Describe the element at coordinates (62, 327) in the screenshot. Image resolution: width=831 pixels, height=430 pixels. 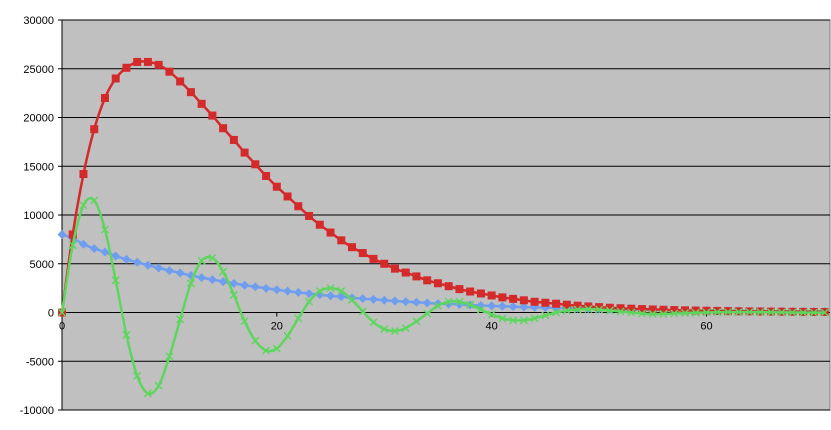
I see `x-tick-label: 0` at that location.